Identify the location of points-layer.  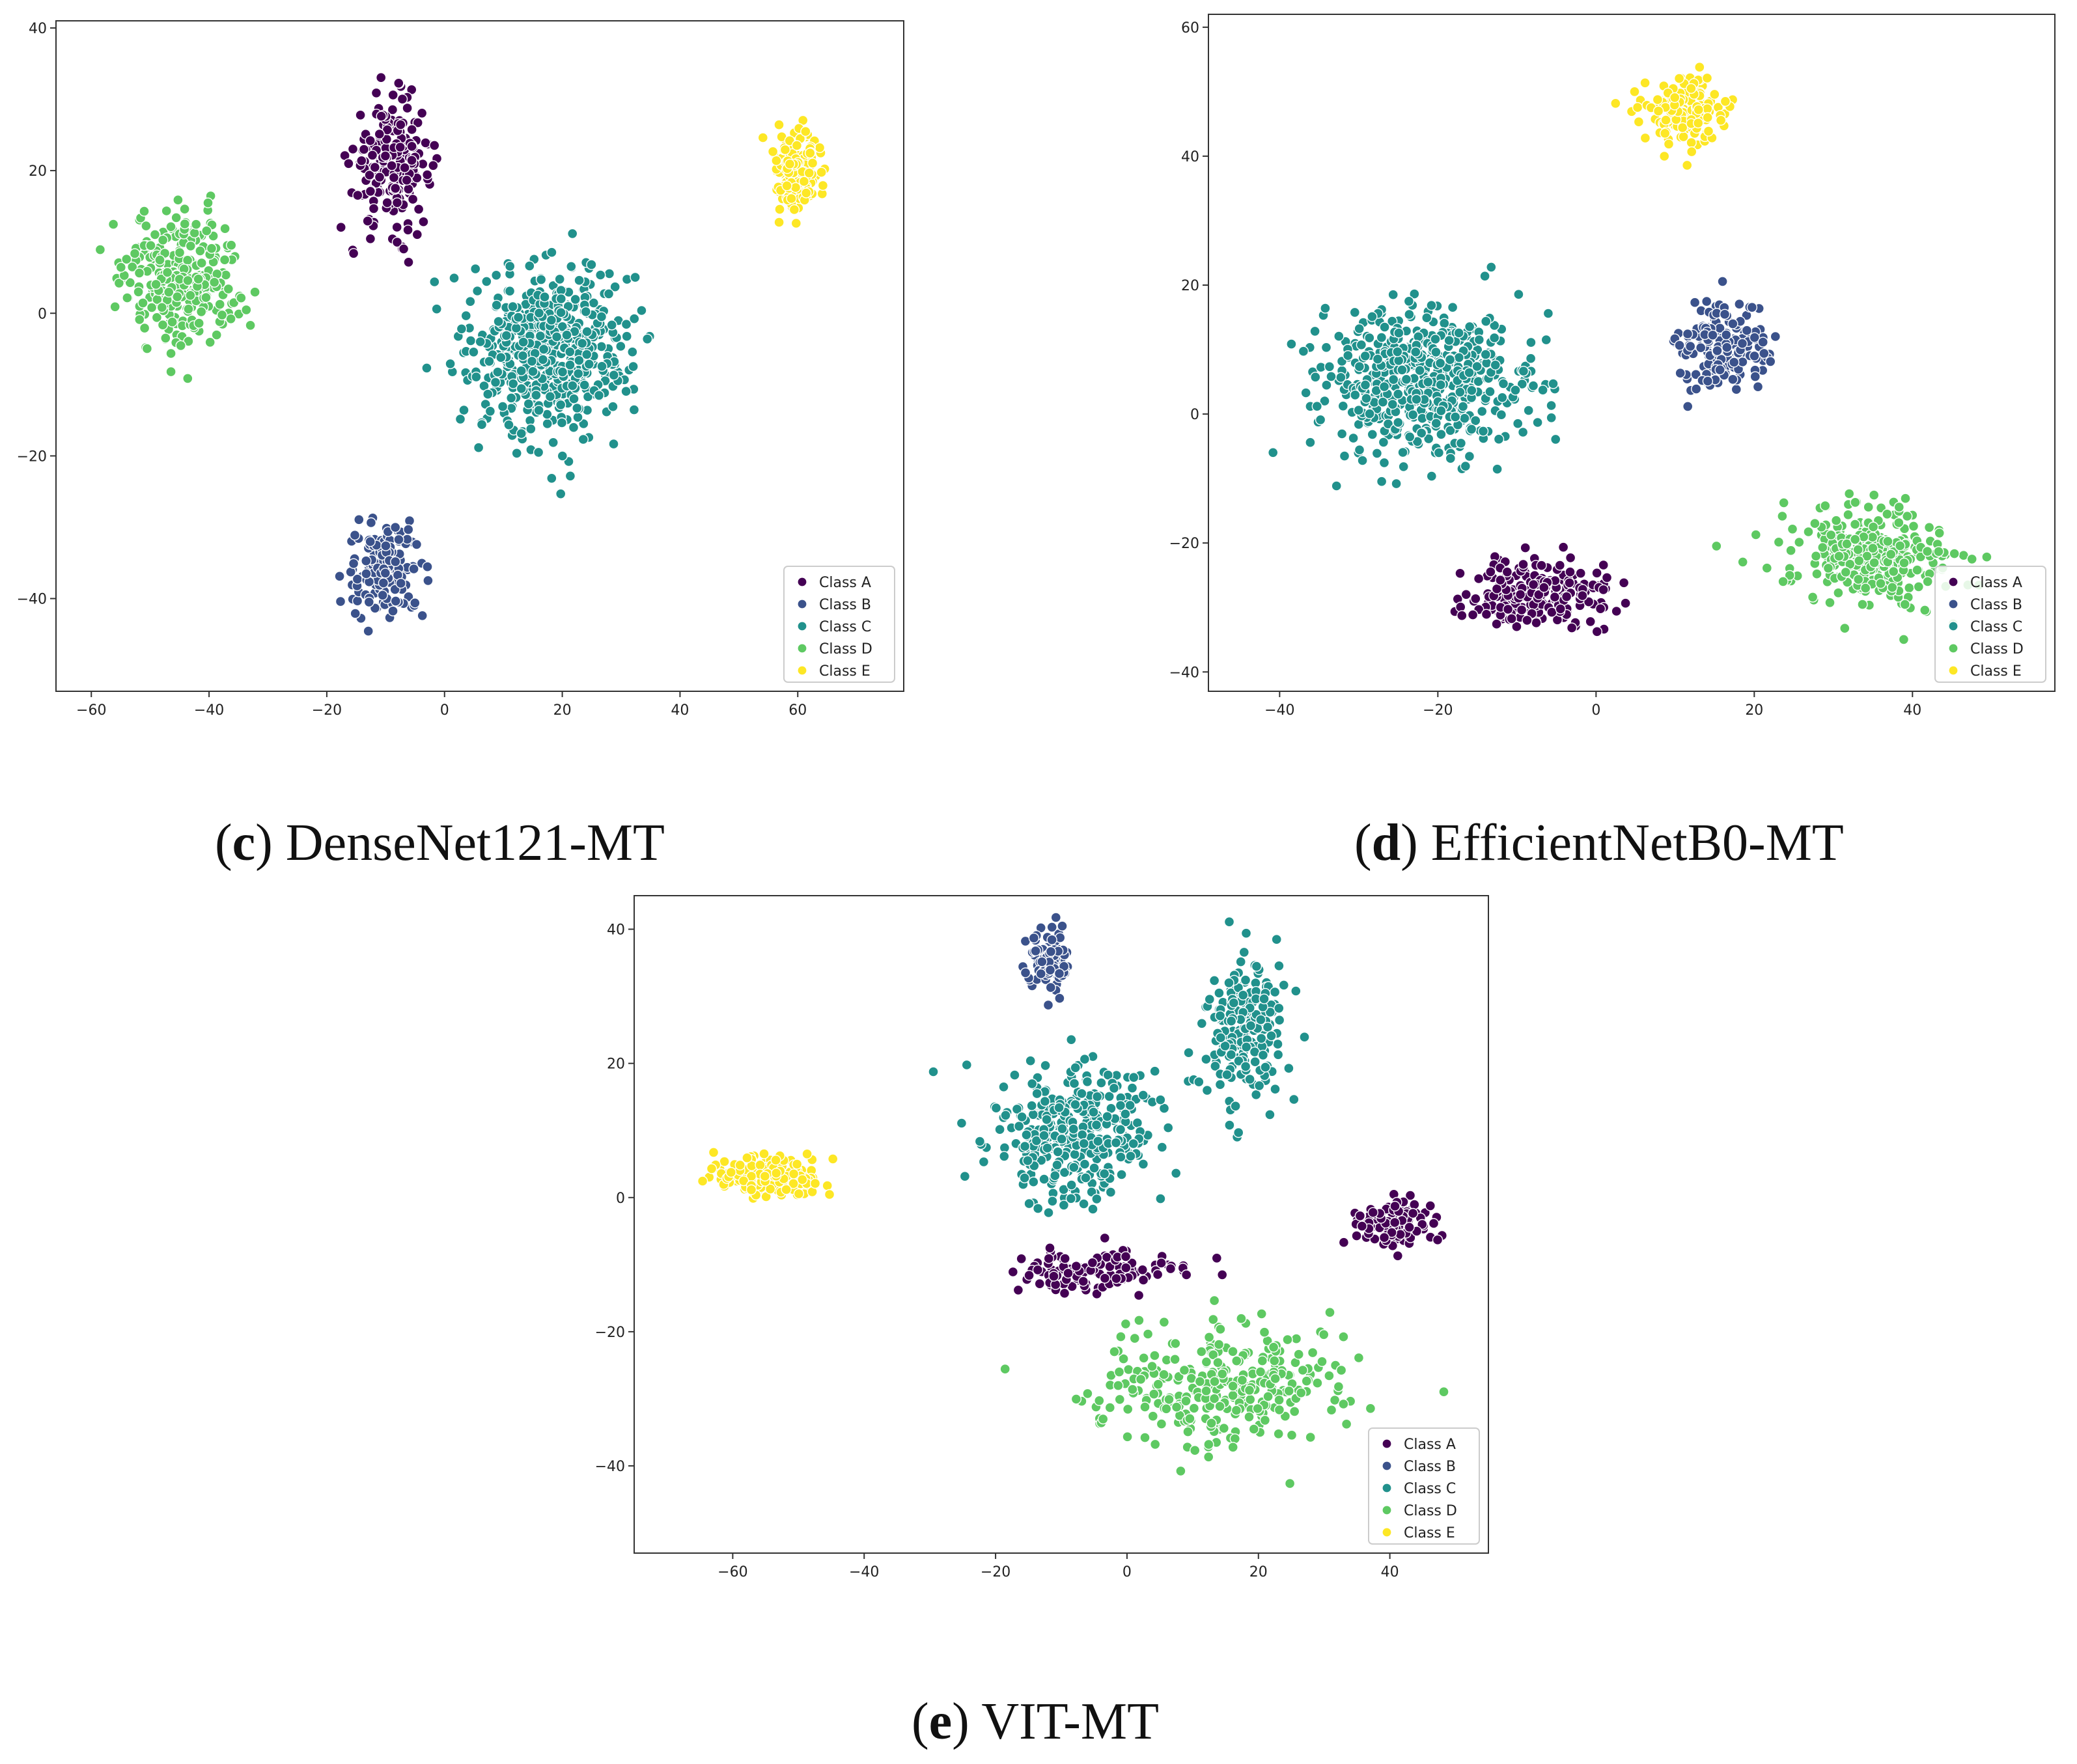
(1629, 353).